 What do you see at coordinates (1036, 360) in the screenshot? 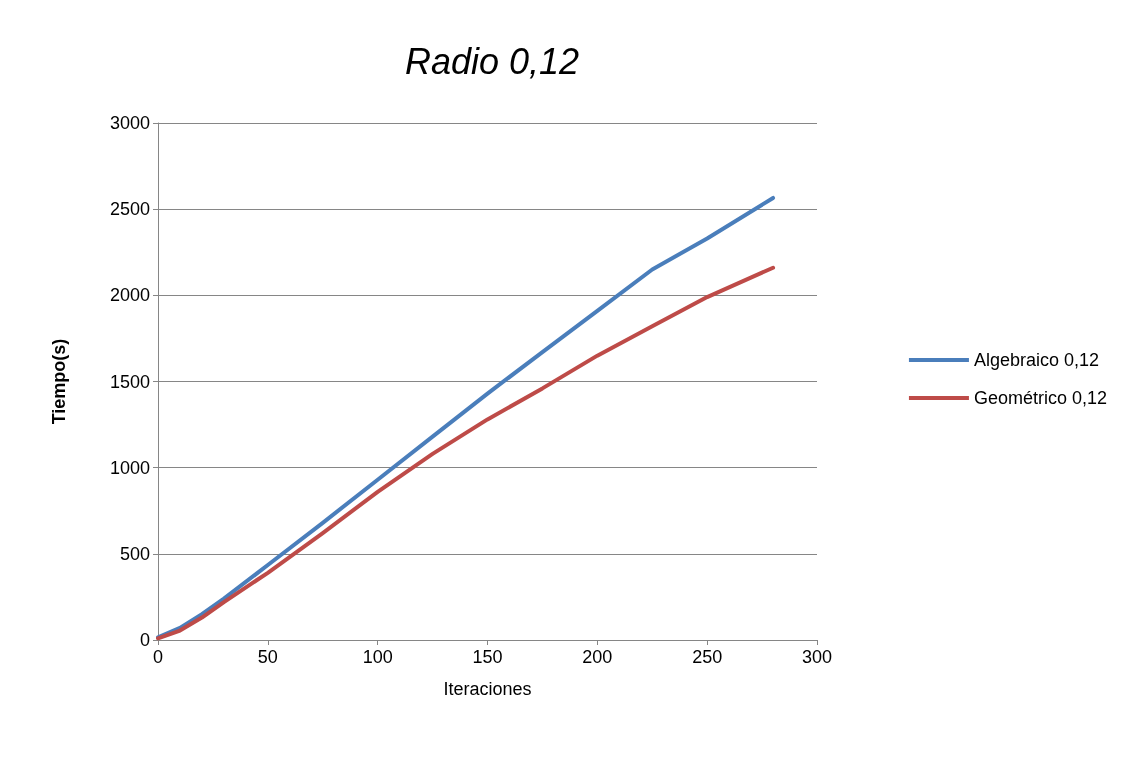
I see `legend-label: Algebraico 0,12` at bounding box center [1036, 360].